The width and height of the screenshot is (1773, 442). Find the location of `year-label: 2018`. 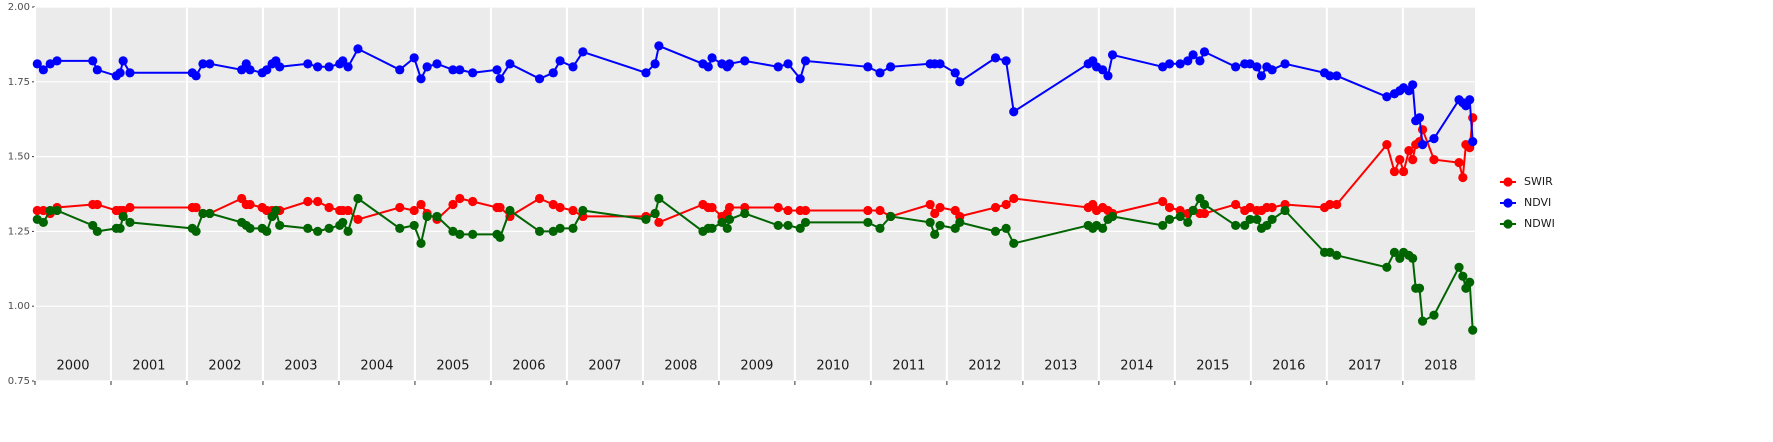

year-label: 2018 is located at coordinates (1440, 366).